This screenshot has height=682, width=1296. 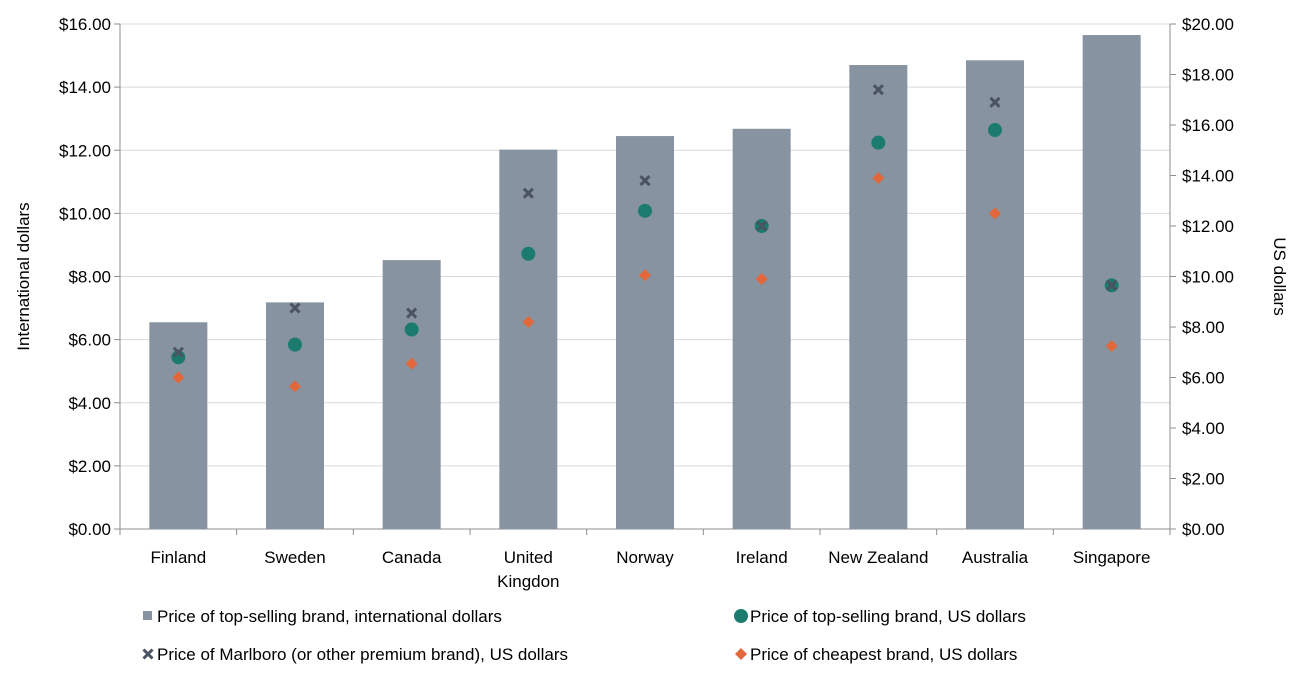 I want to click on left-tick-label: $8.00, so click(x=89, y=277).